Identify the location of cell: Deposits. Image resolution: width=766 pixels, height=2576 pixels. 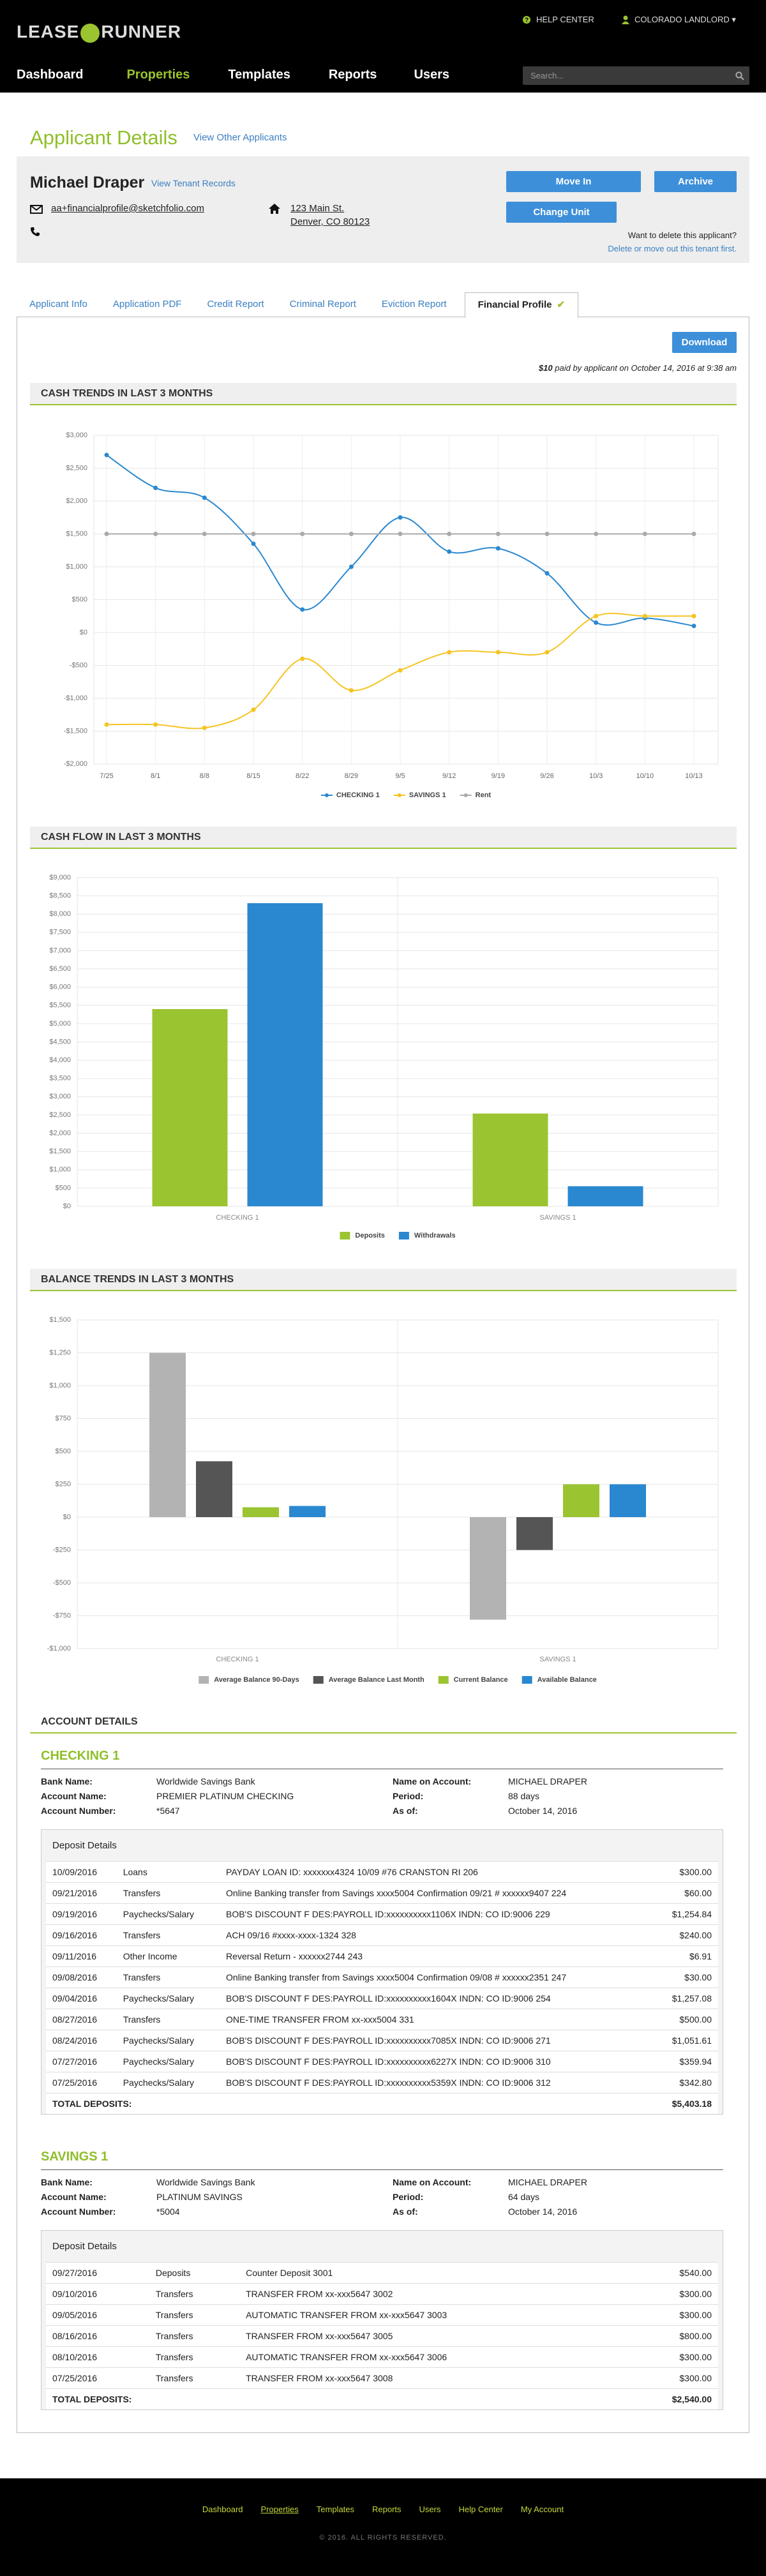
(195, 2273).